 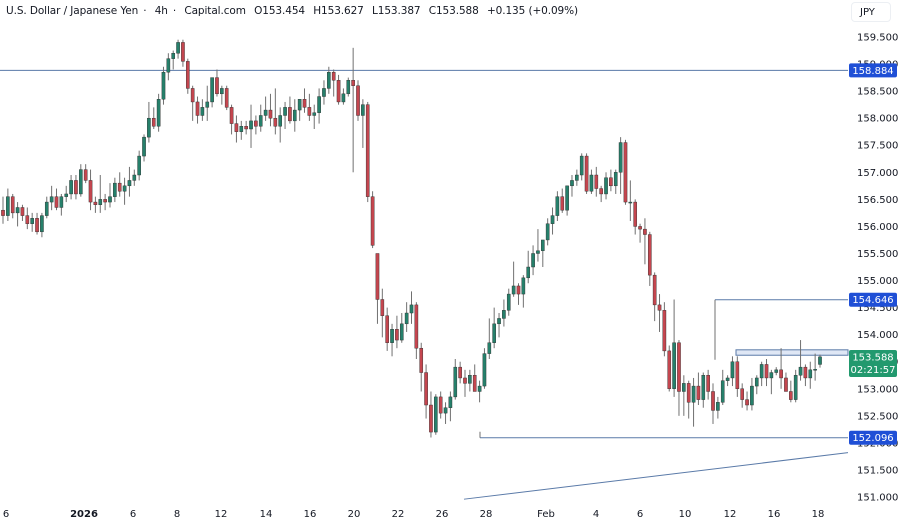 What do you see at coordinates (532, 11) in the screenshot?
I see `change-value: +0.135 (+0.09%)` at bounding box center [532, 11].